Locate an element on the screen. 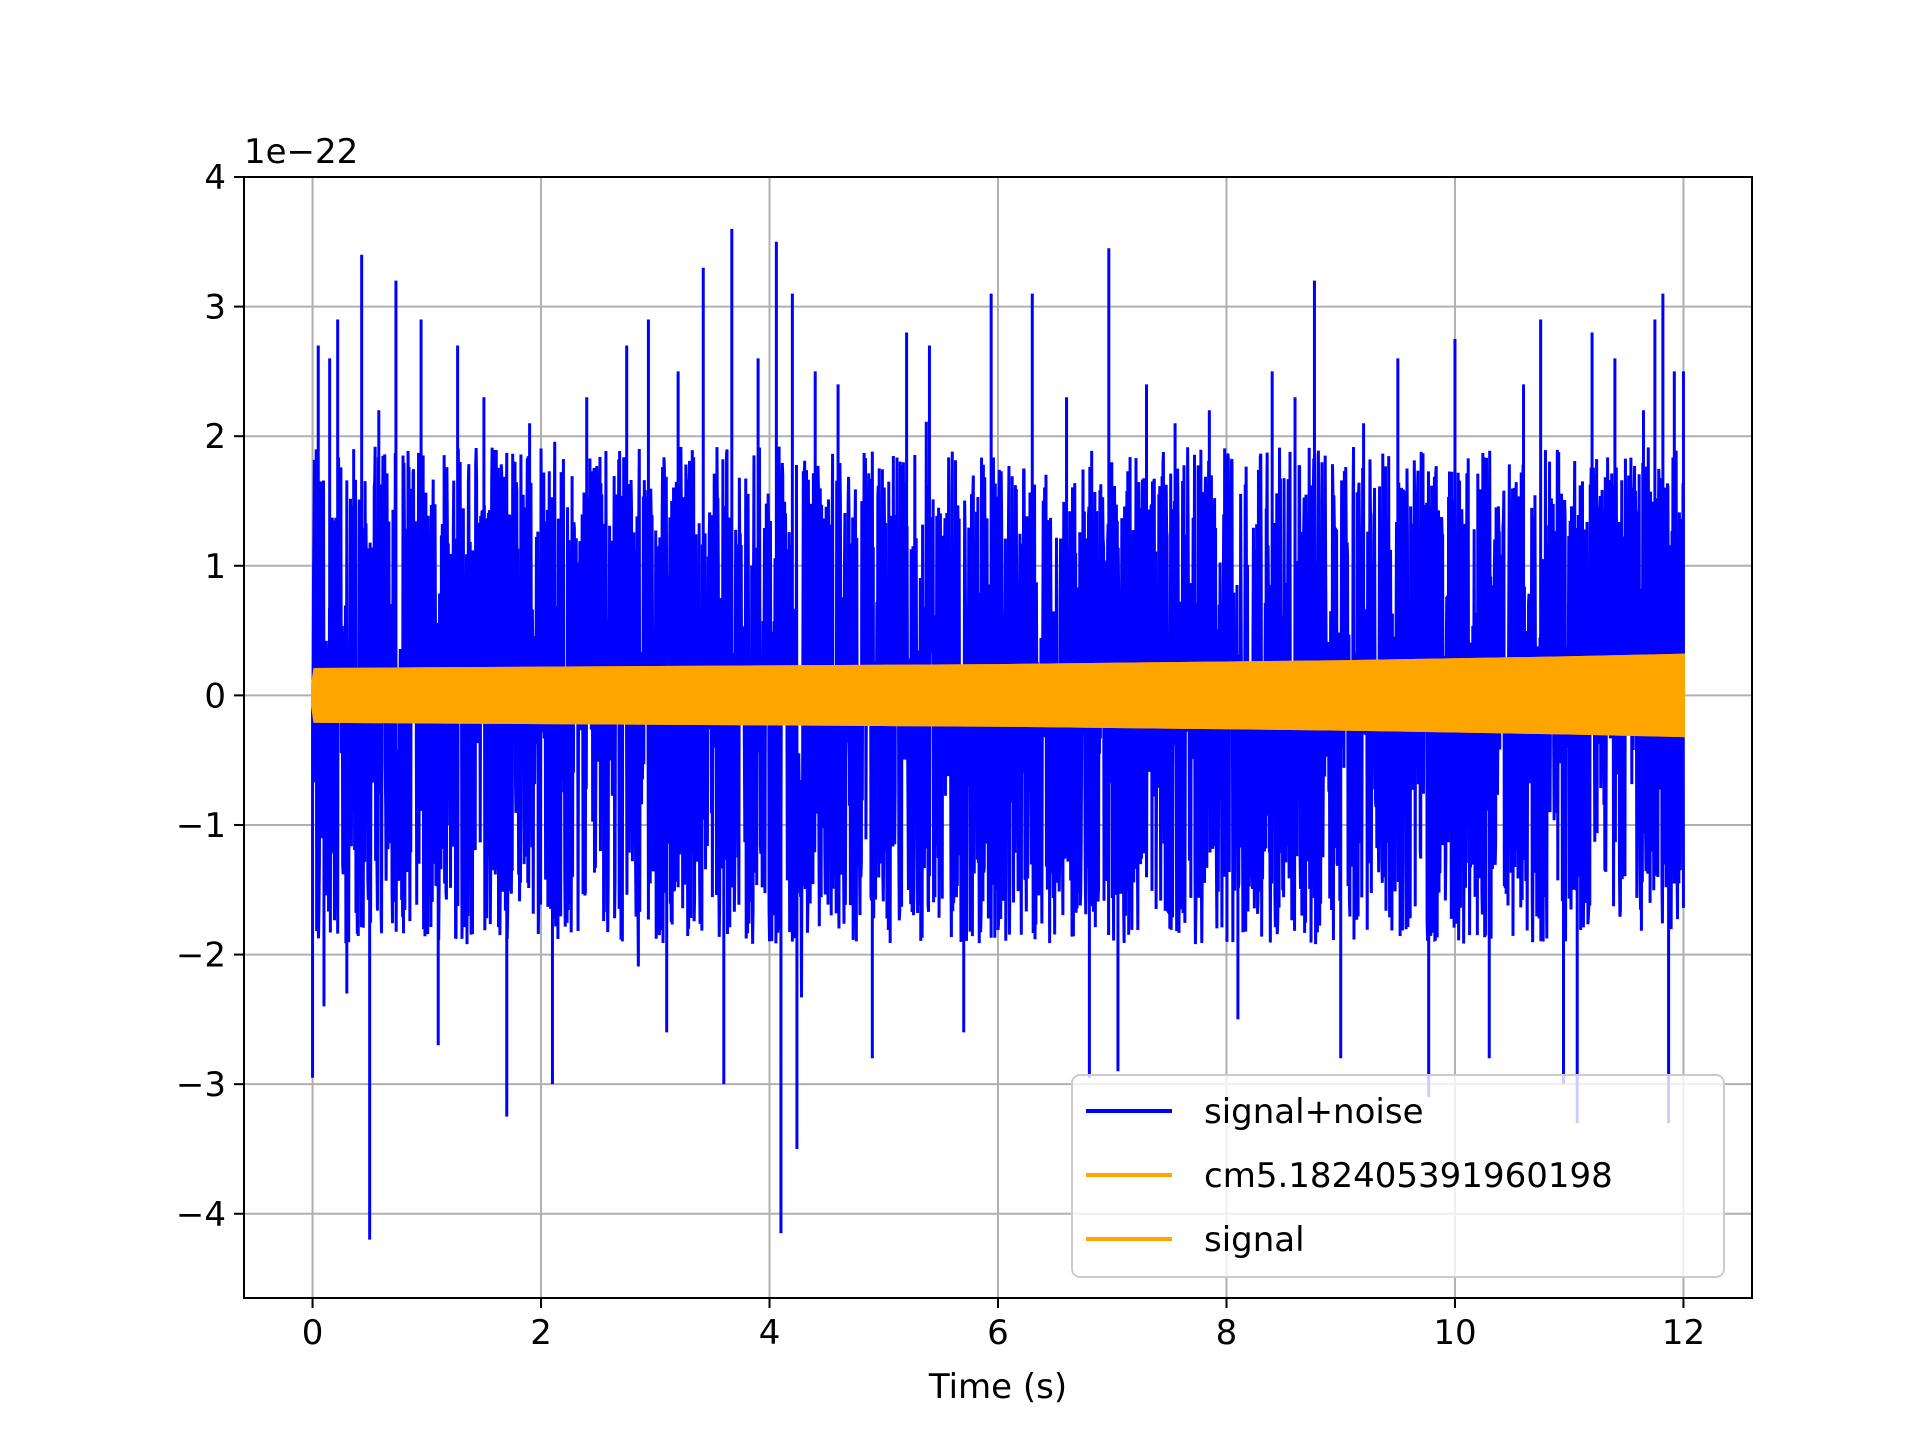 This screenshot has width=1920, height=1444. y-tick-label-4: 0 is located at coordinates (215, 696).